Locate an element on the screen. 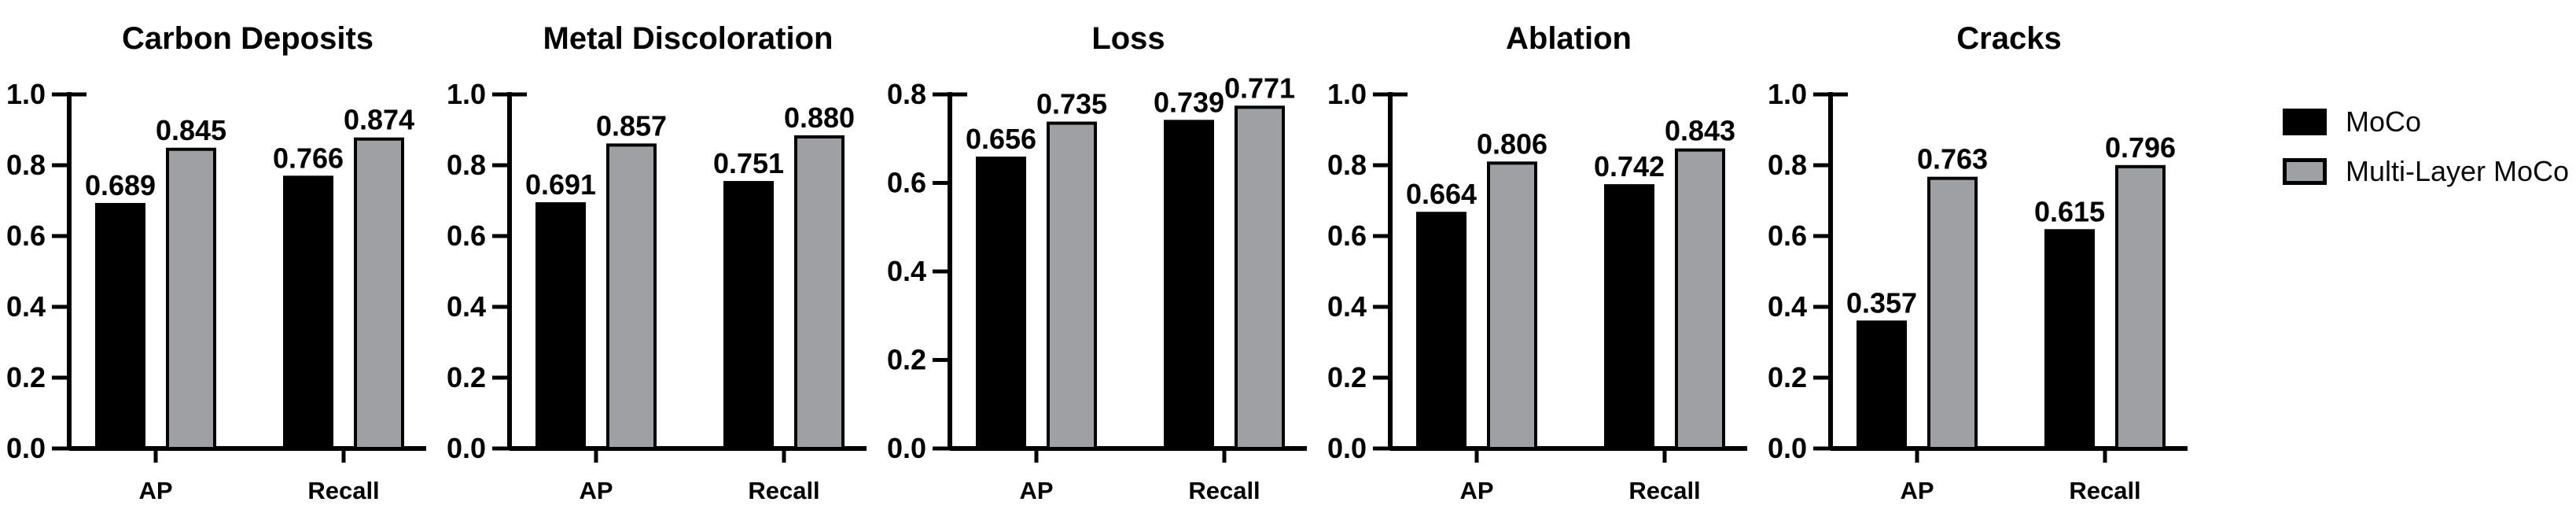 The image size is (2576, 513). bar-value-label: 0.689 is located at coordinates (120, 185).